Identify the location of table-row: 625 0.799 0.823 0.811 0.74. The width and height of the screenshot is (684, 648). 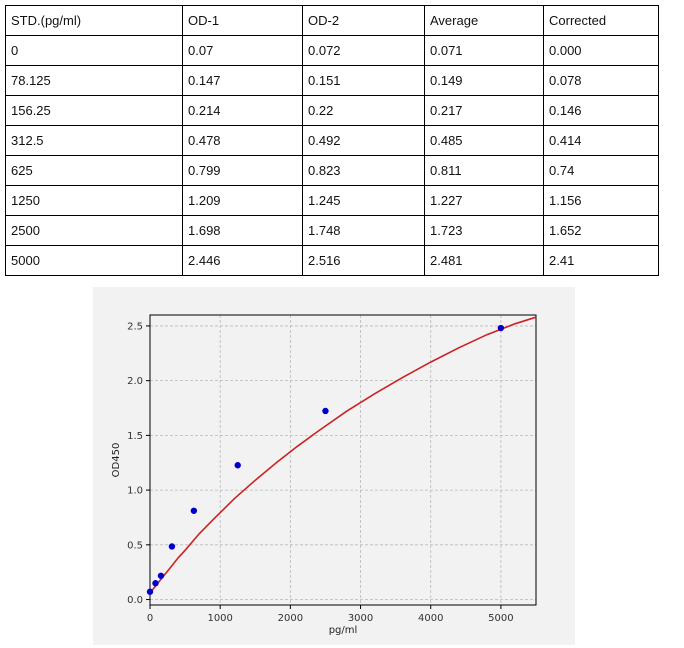
(332, 170).